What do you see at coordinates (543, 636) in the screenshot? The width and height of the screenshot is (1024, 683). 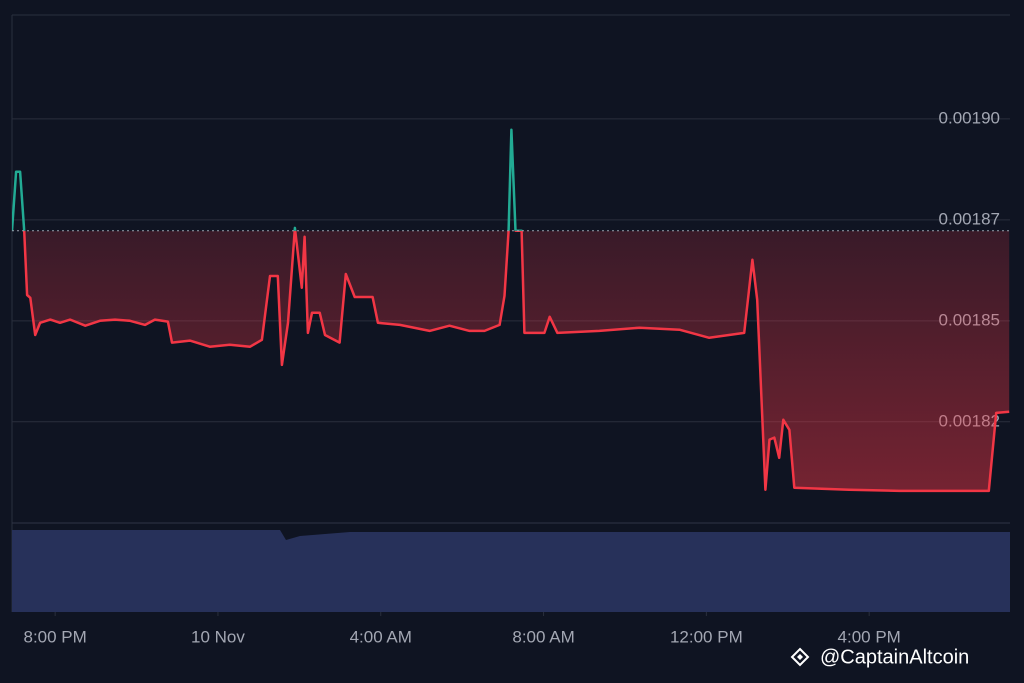 I see `x-tick-label: 8:00 AM` at bounding box center [543, 636].